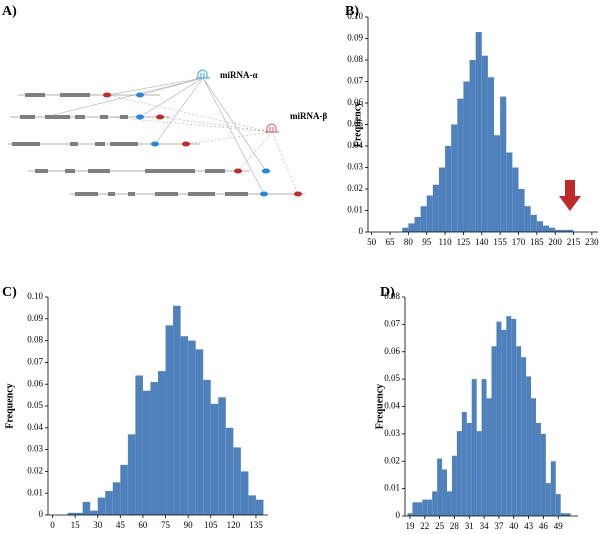  What do you see at coordinates (500, 242) in the screenshot?
I see `x-tick-label: 155` at bounding box center [500, 242].